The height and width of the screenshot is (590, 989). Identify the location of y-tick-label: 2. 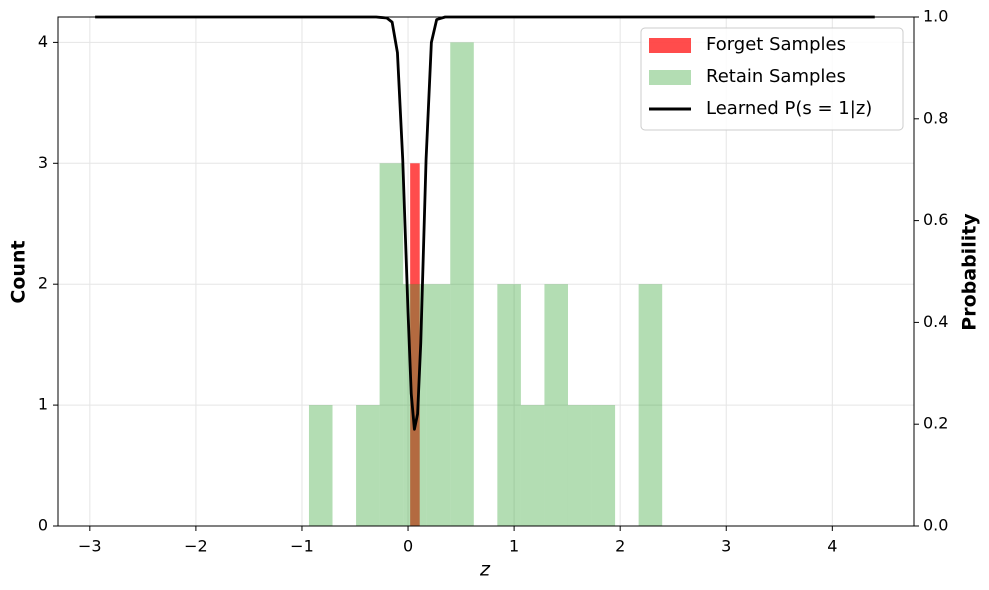
(43, 283).